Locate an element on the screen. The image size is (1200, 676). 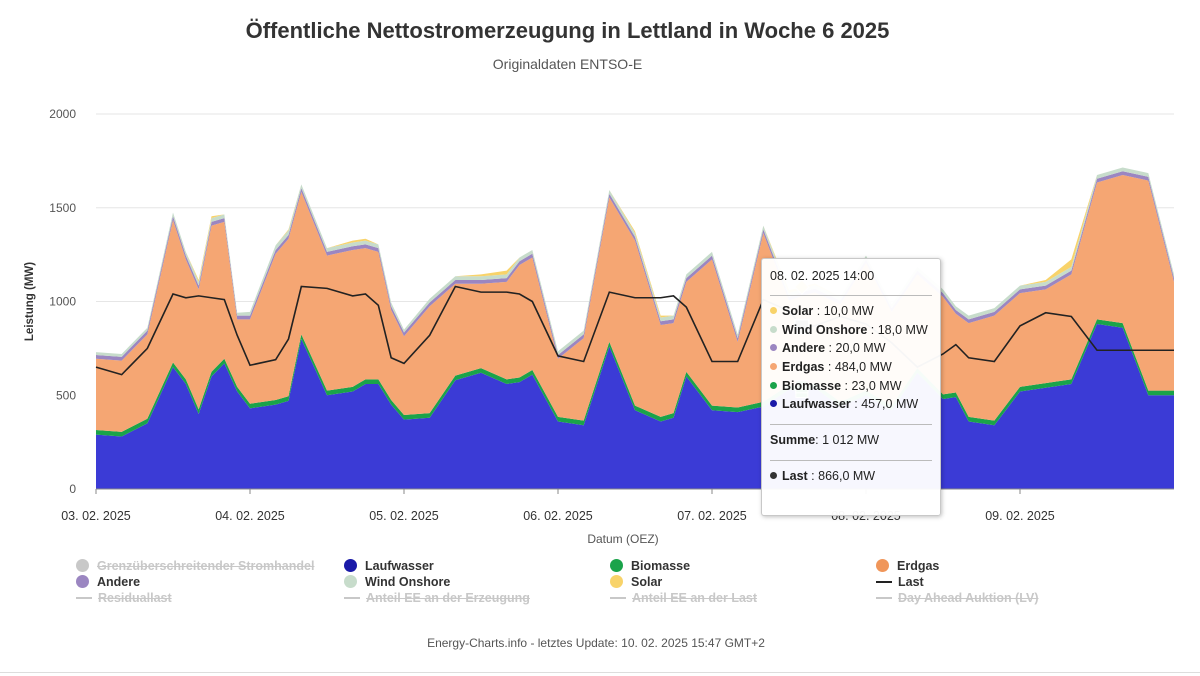
legend-item: Wind Onshore is located at coordinates (397, 582).